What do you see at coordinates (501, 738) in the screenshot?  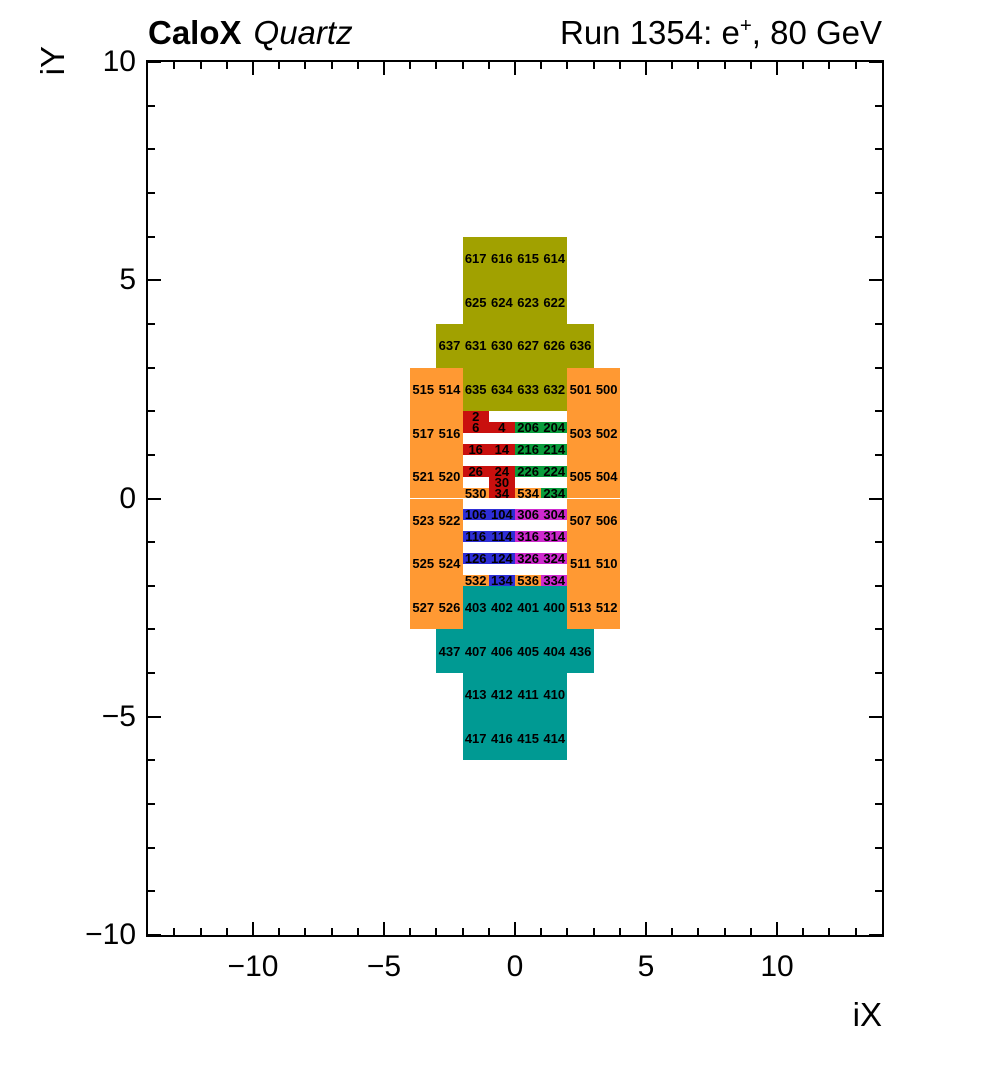 I see `cell-416: 416` at bounding box center [501, 738].